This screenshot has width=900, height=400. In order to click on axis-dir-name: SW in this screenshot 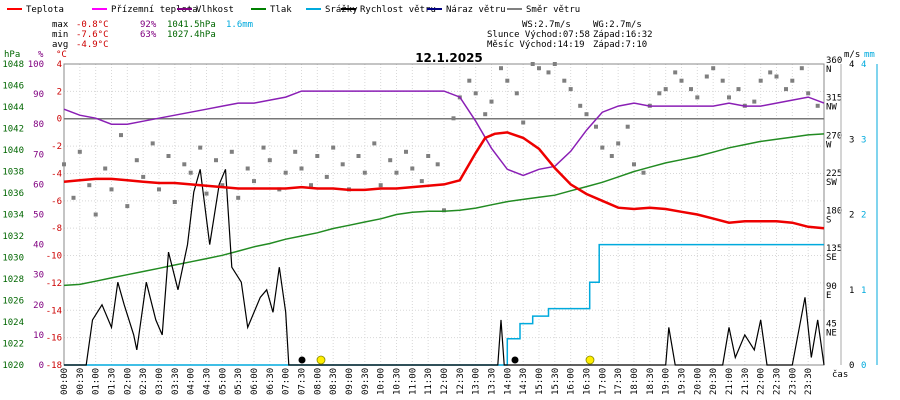, I will do `click(831, 183)`.